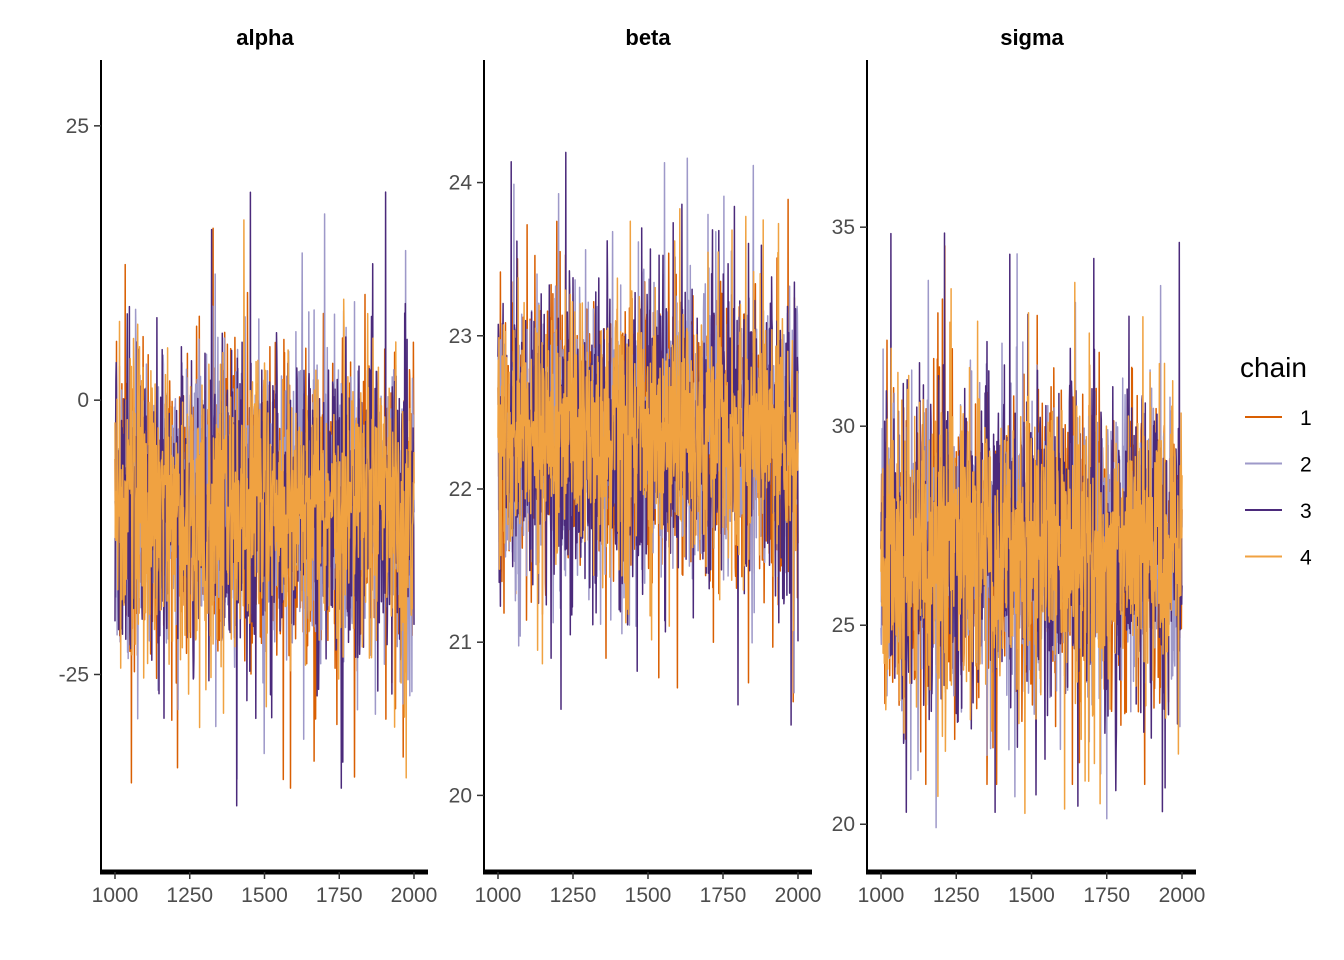  What do you see at coordinates (843, 227) in the screenshot?
I see `y-tick-label: 35` at bounding box center [843, 227].